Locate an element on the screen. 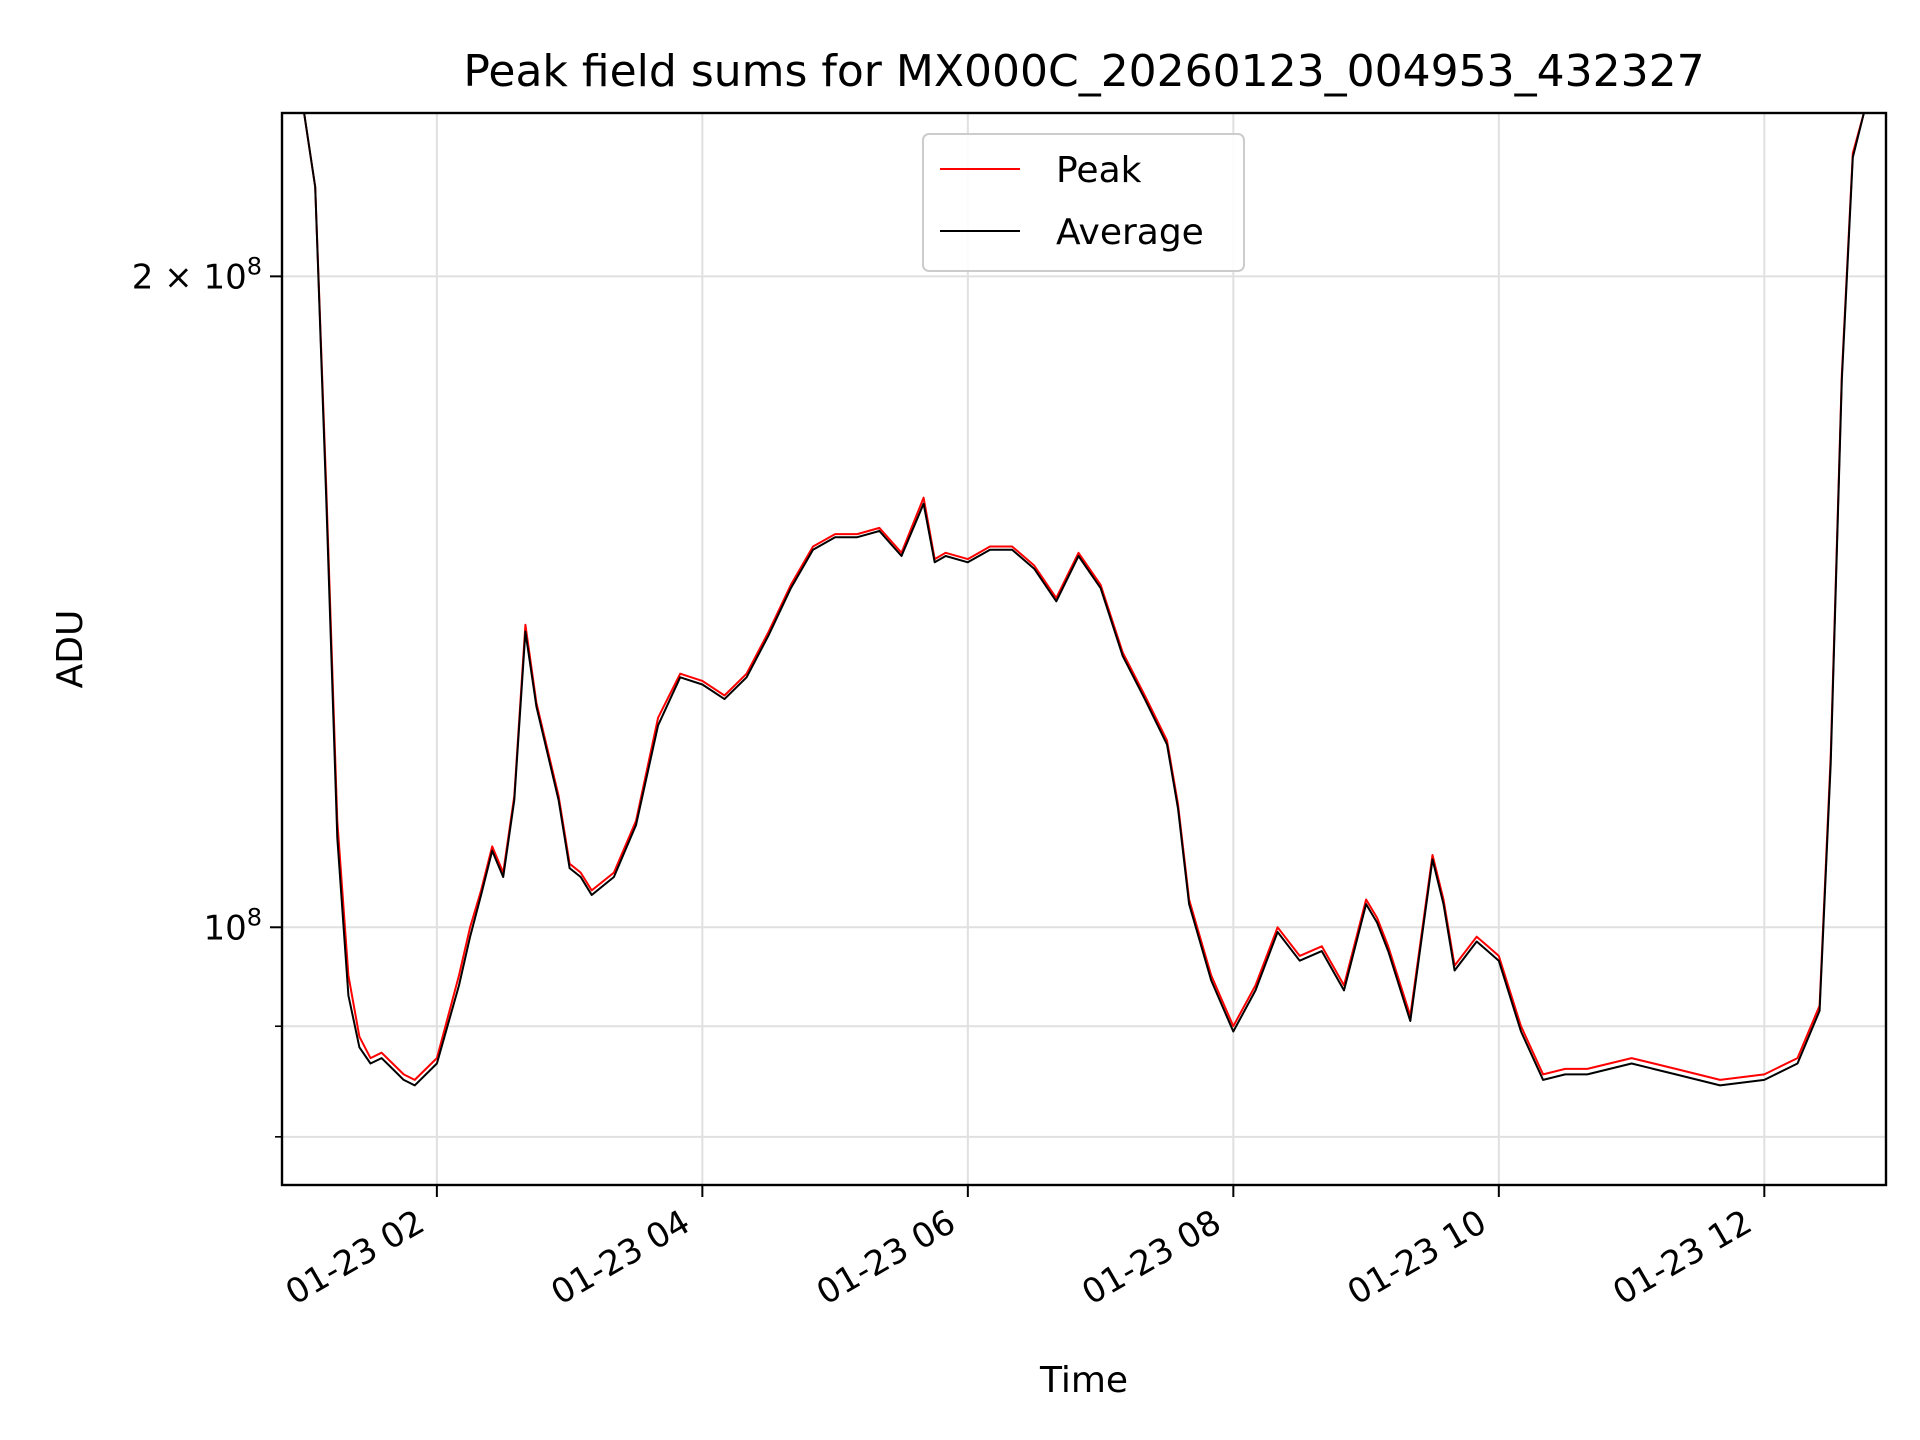  y-axis: 108 2 × 108 is located at coordinates (207, 695).